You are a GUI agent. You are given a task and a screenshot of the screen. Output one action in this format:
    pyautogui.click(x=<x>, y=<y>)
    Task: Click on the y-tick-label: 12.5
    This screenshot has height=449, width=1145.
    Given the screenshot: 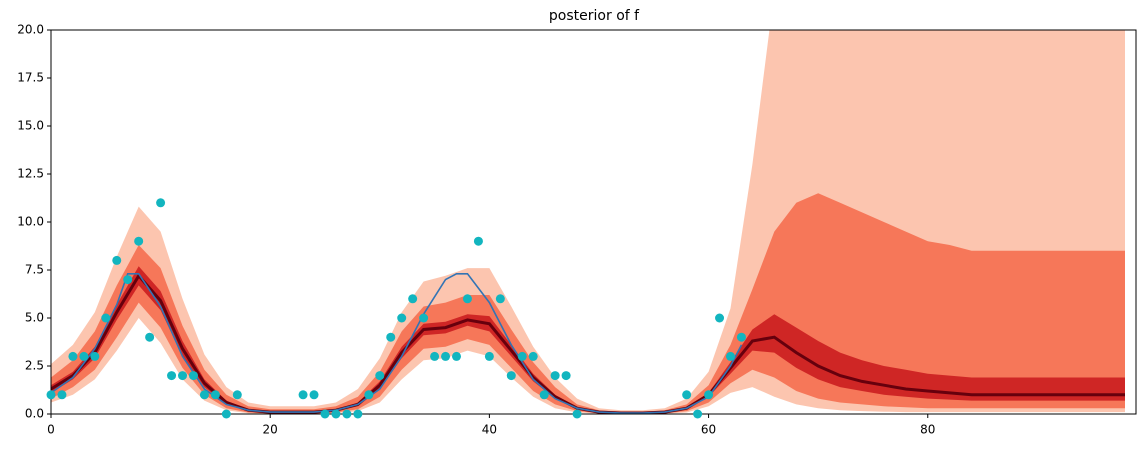 What is the action you would take?
    pyautogui.click(x=30, y=174)
    